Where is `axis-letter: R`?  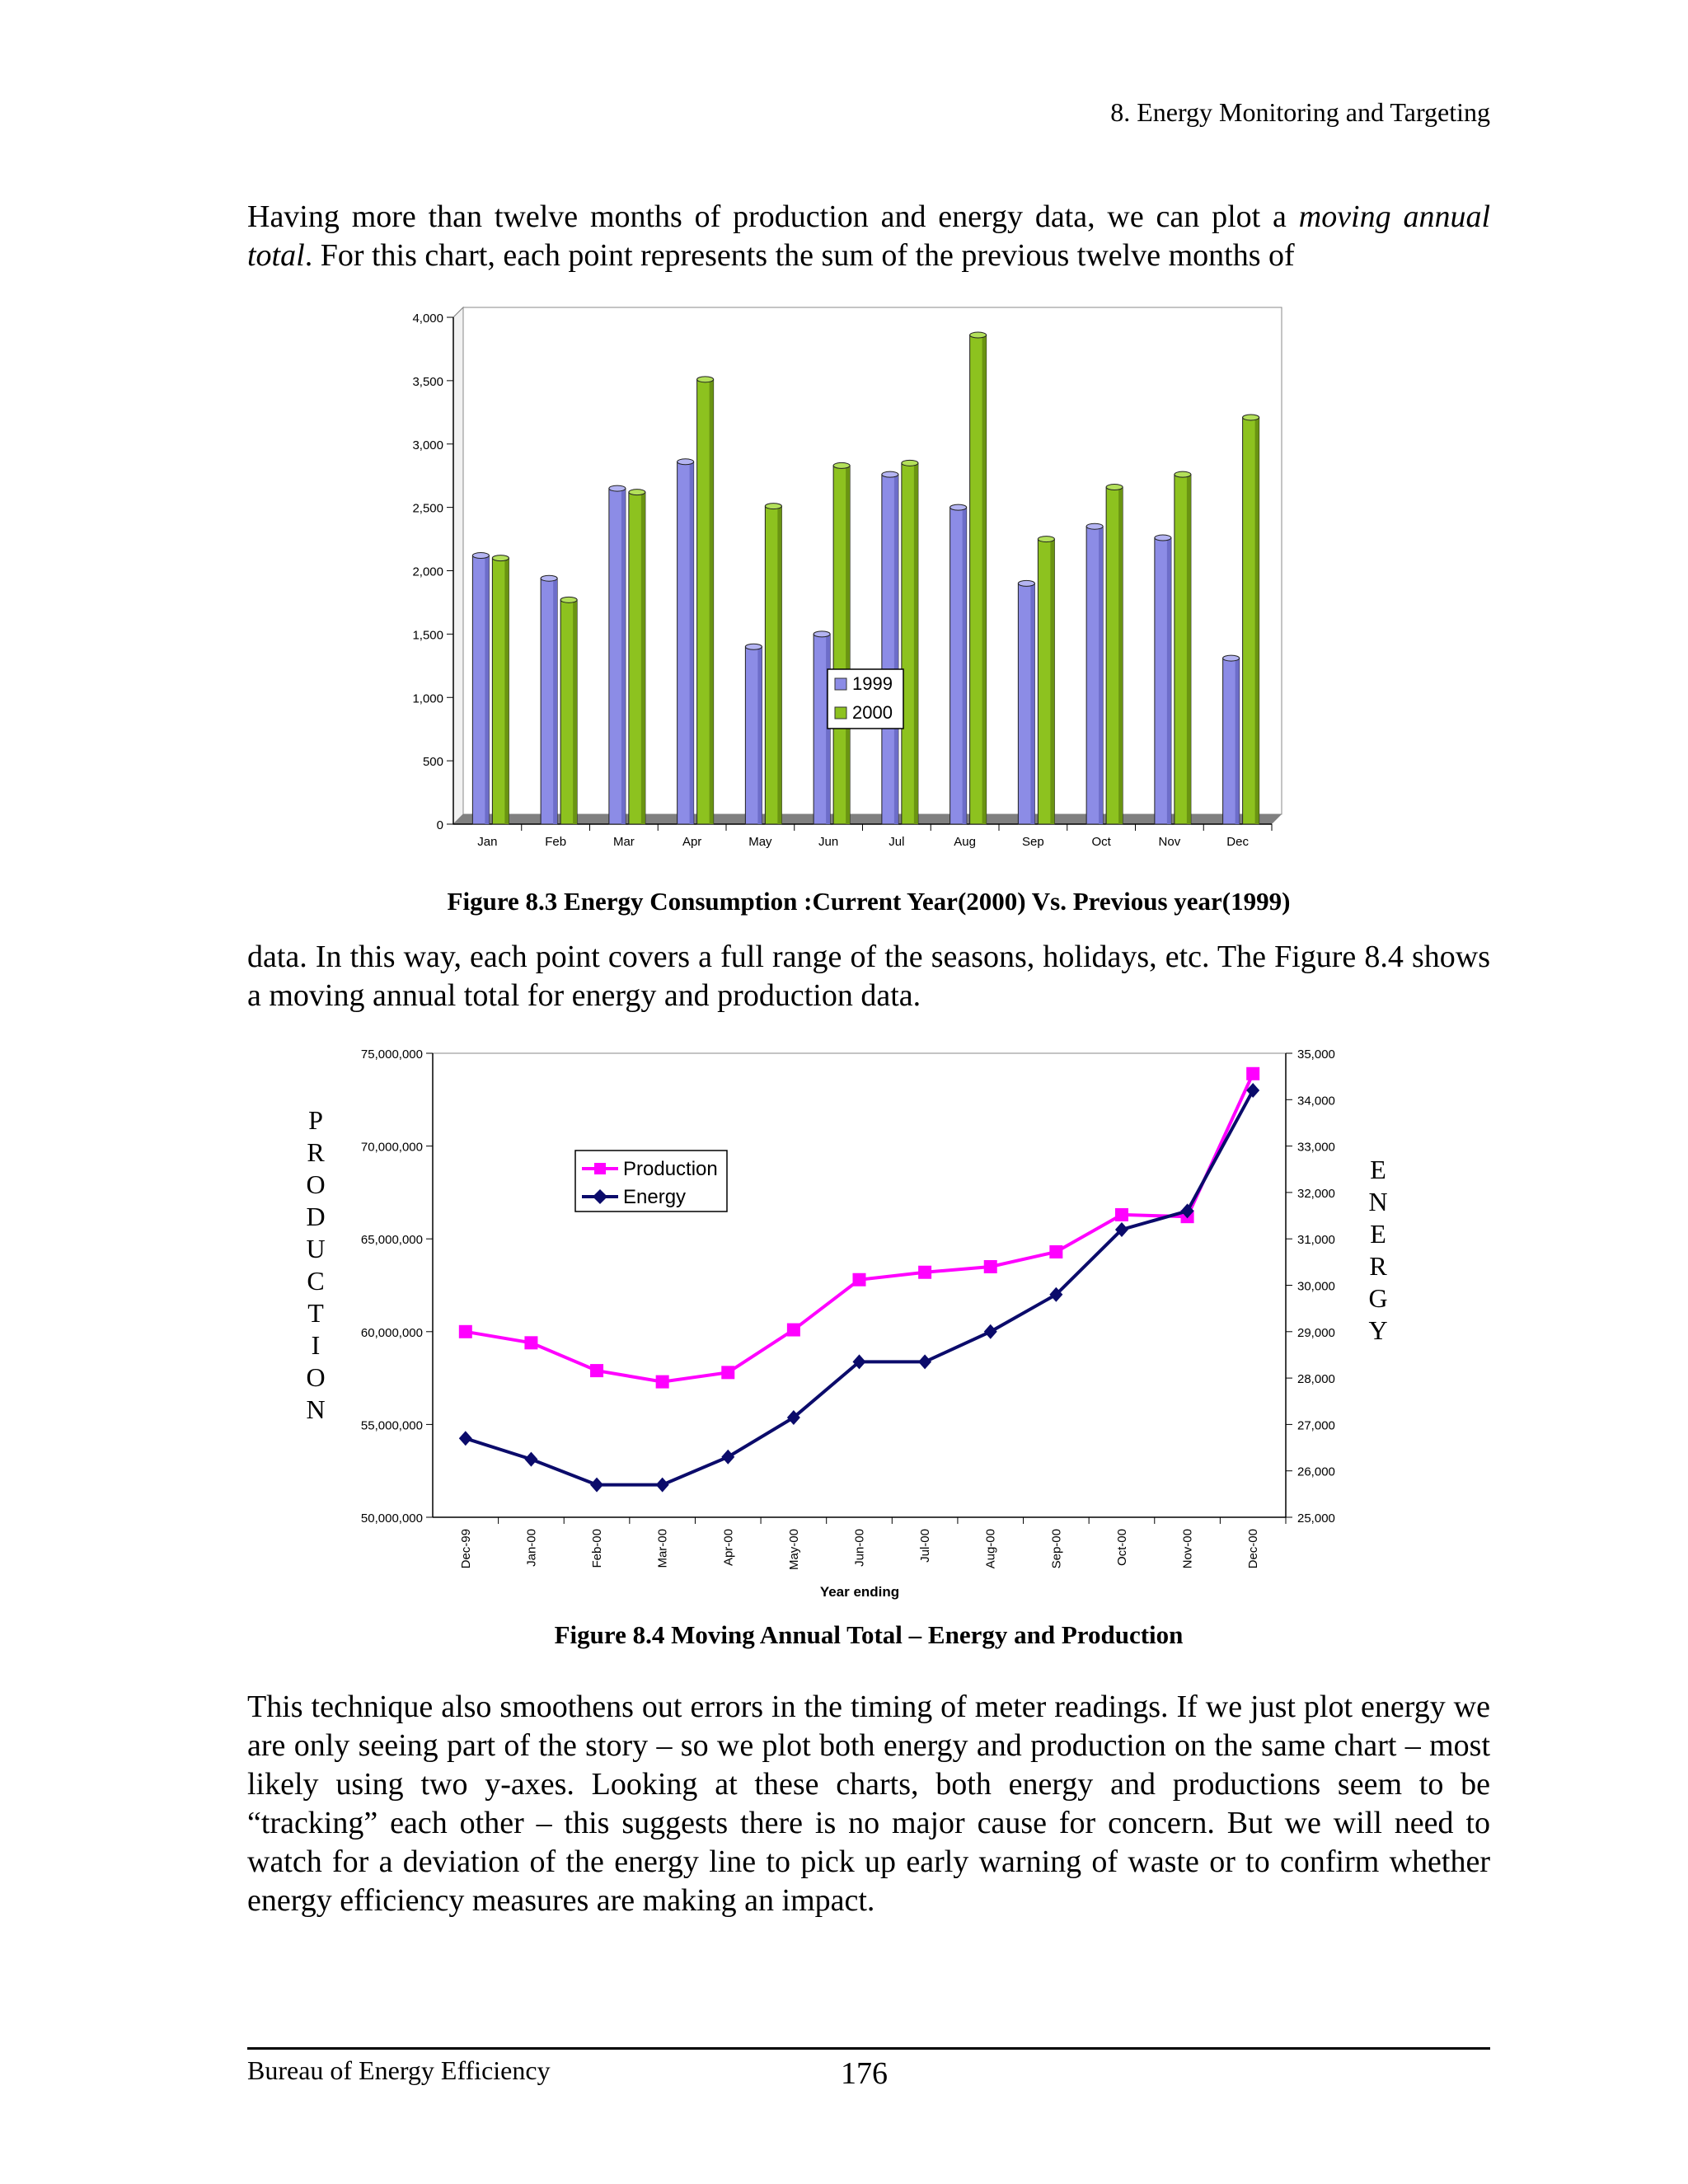
axis-letter: R is located at coordinates (1378, 1266).